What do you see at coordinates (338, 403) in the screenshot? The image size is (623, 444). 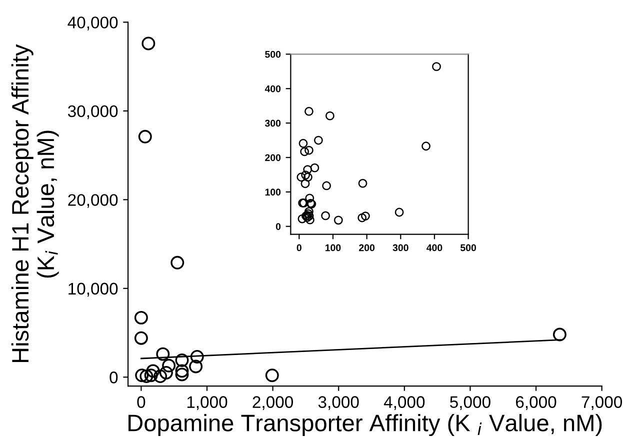 I see `x-tick-label: 3,000` at bounding box center [338, 403].